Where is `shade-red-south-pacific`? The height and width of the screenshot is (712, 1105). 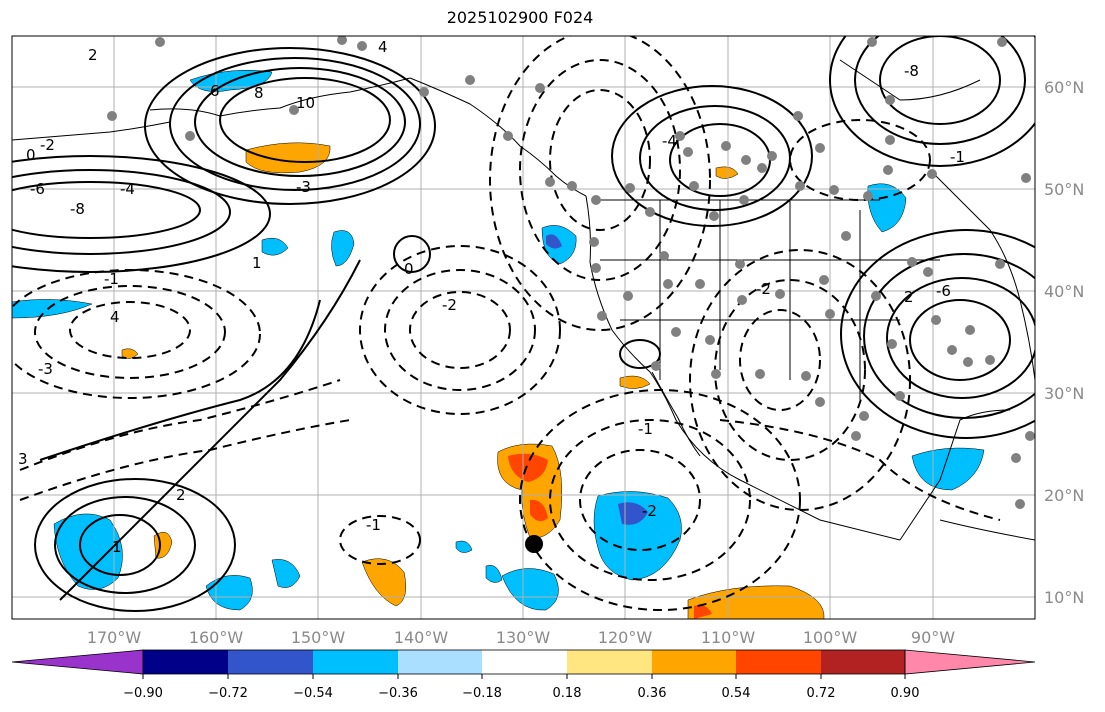
shade-red-south-pacific is located at coordinates (703, 612).